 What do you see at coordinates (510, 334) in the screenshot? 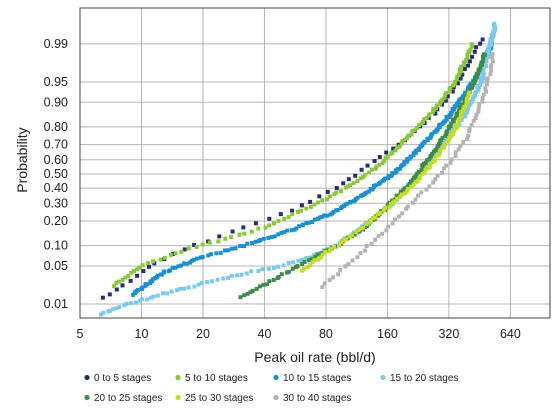
I see `x-tick-label: 640` at bounding box center [510, 334].